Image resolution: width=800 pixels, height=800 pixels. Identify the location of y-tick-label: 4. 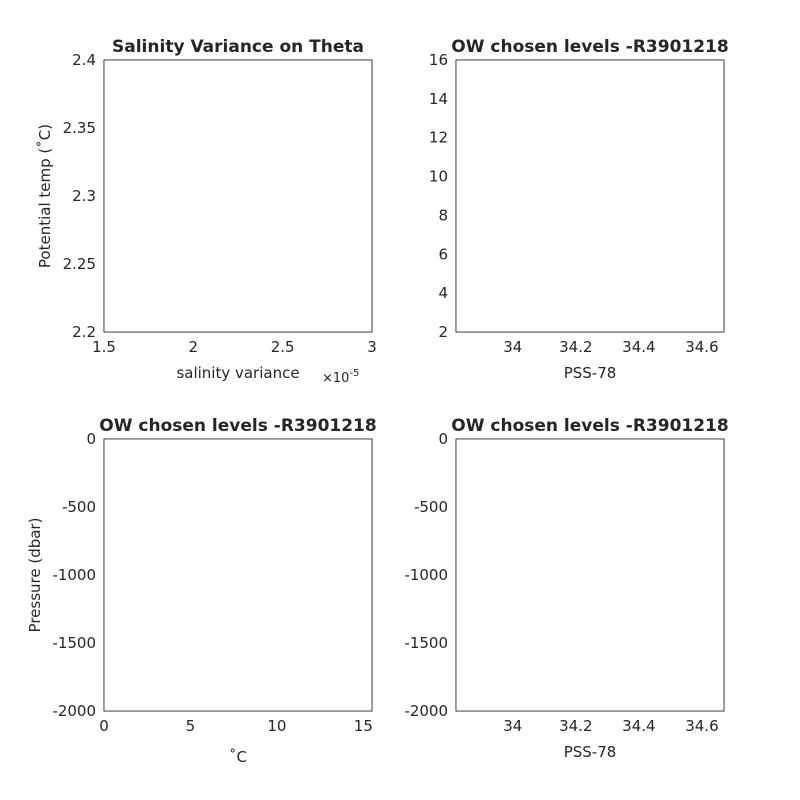
(443, 293).